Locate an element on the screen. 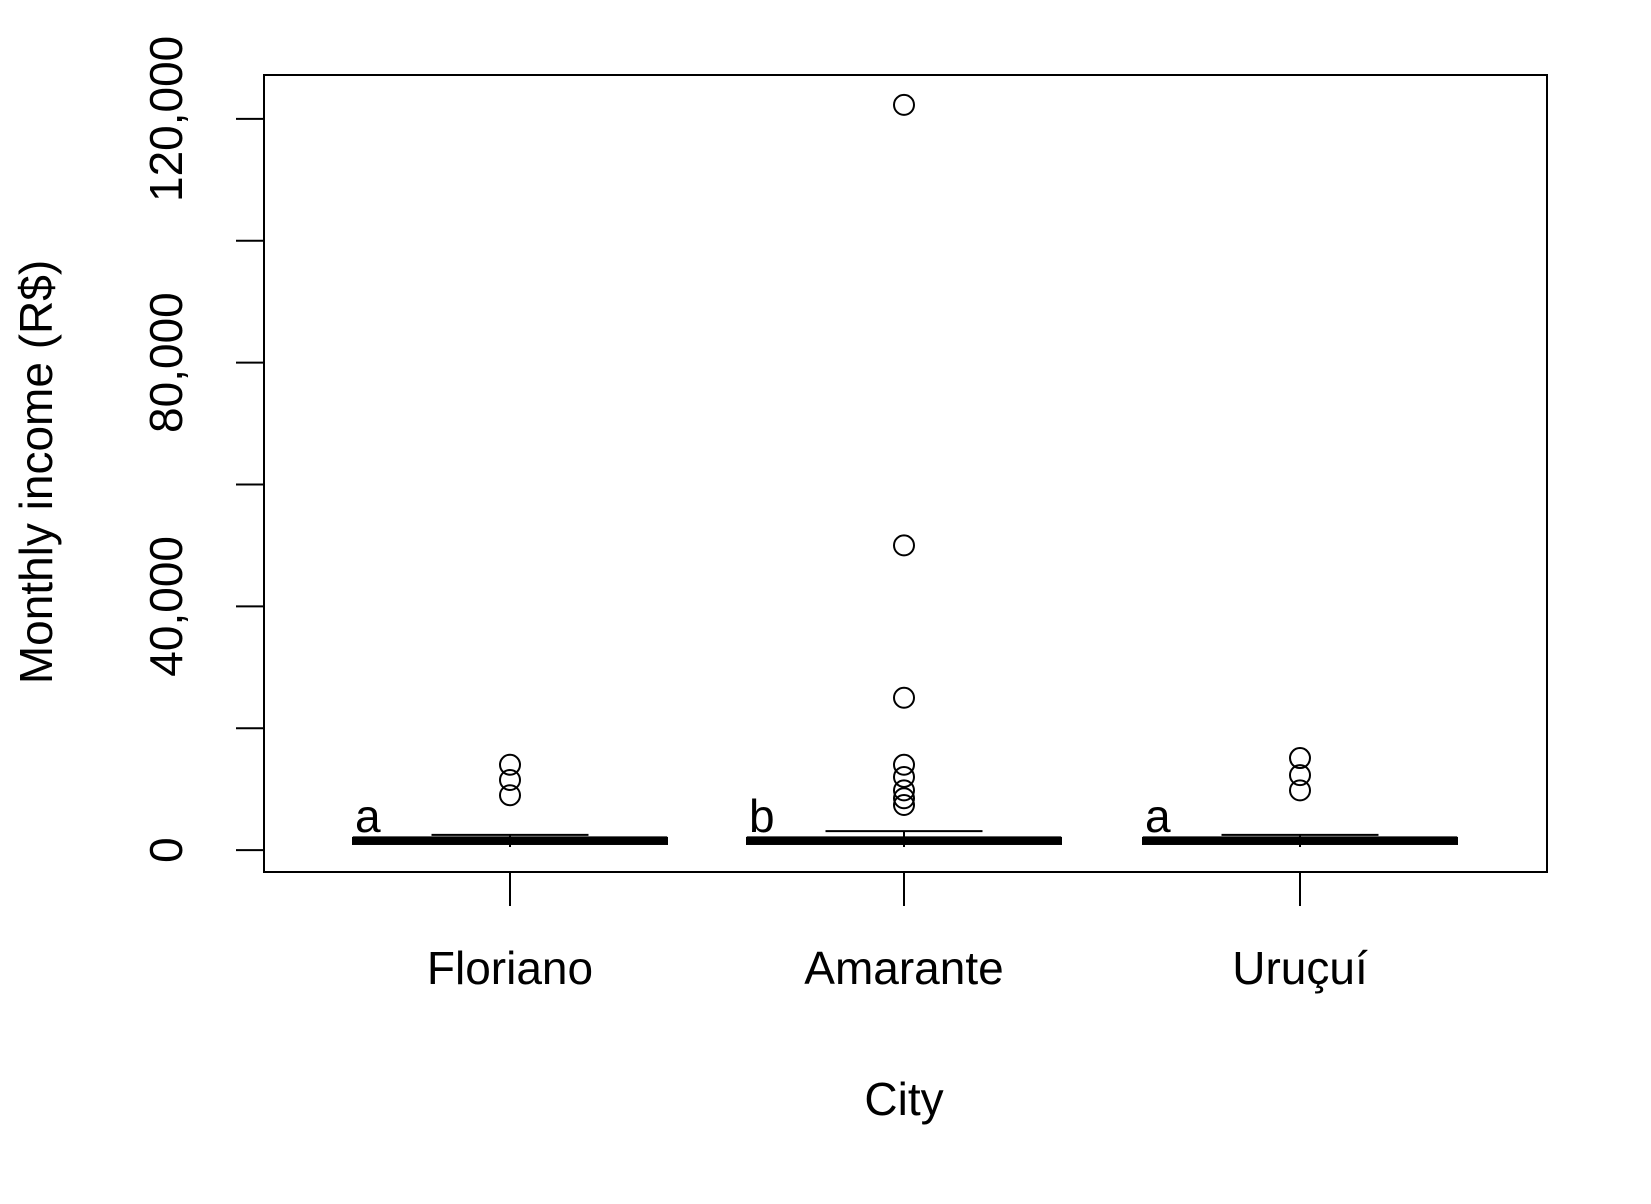 The image size is (1651, 1204). y-tick-label: 40,000 is located at coordinates (166, 606).